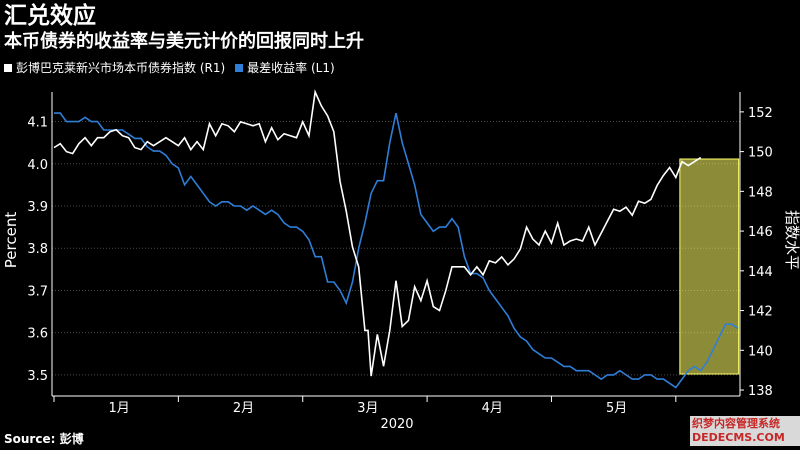  I want to click on legend: 彭博巴克莱新兴市场本币债券指数 (R1) 最差收益率 (L1), so click(169, 68).